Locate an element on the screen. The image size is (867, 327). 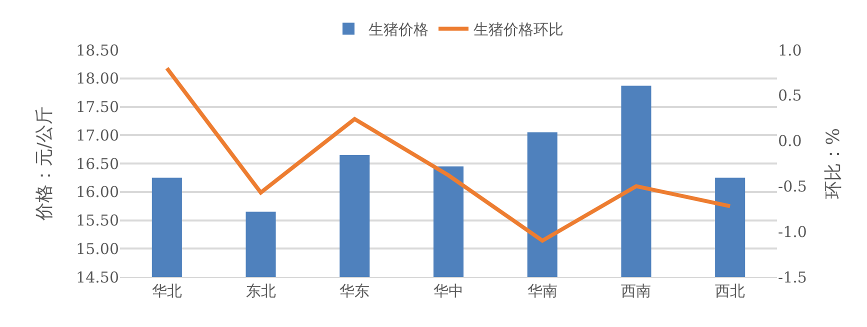
legend-label: 生猪价格环比 is located at coordinates (519, 29).